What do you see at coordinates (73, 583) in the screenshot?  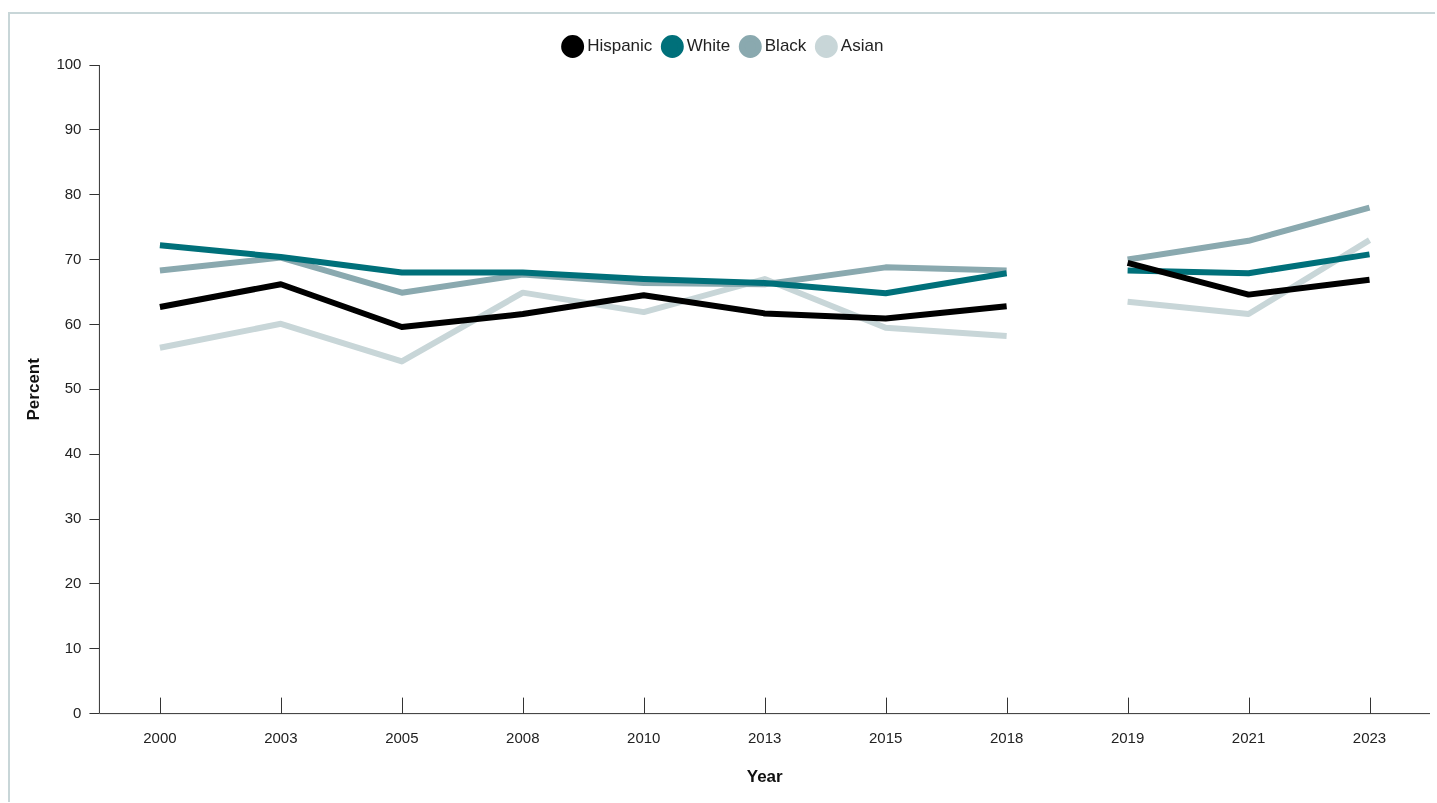 I see `y-tick-label: 20` at bounding box center [73, 583].